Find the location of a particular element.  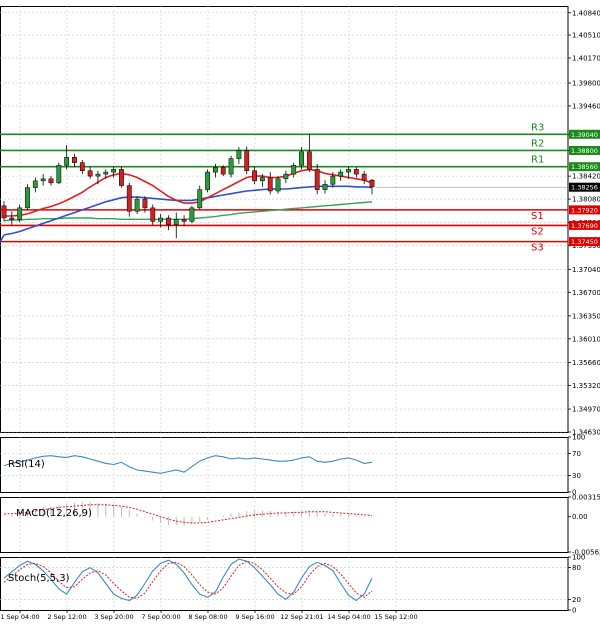

level-label-r1: R1 is located at coordinates (537, 160).